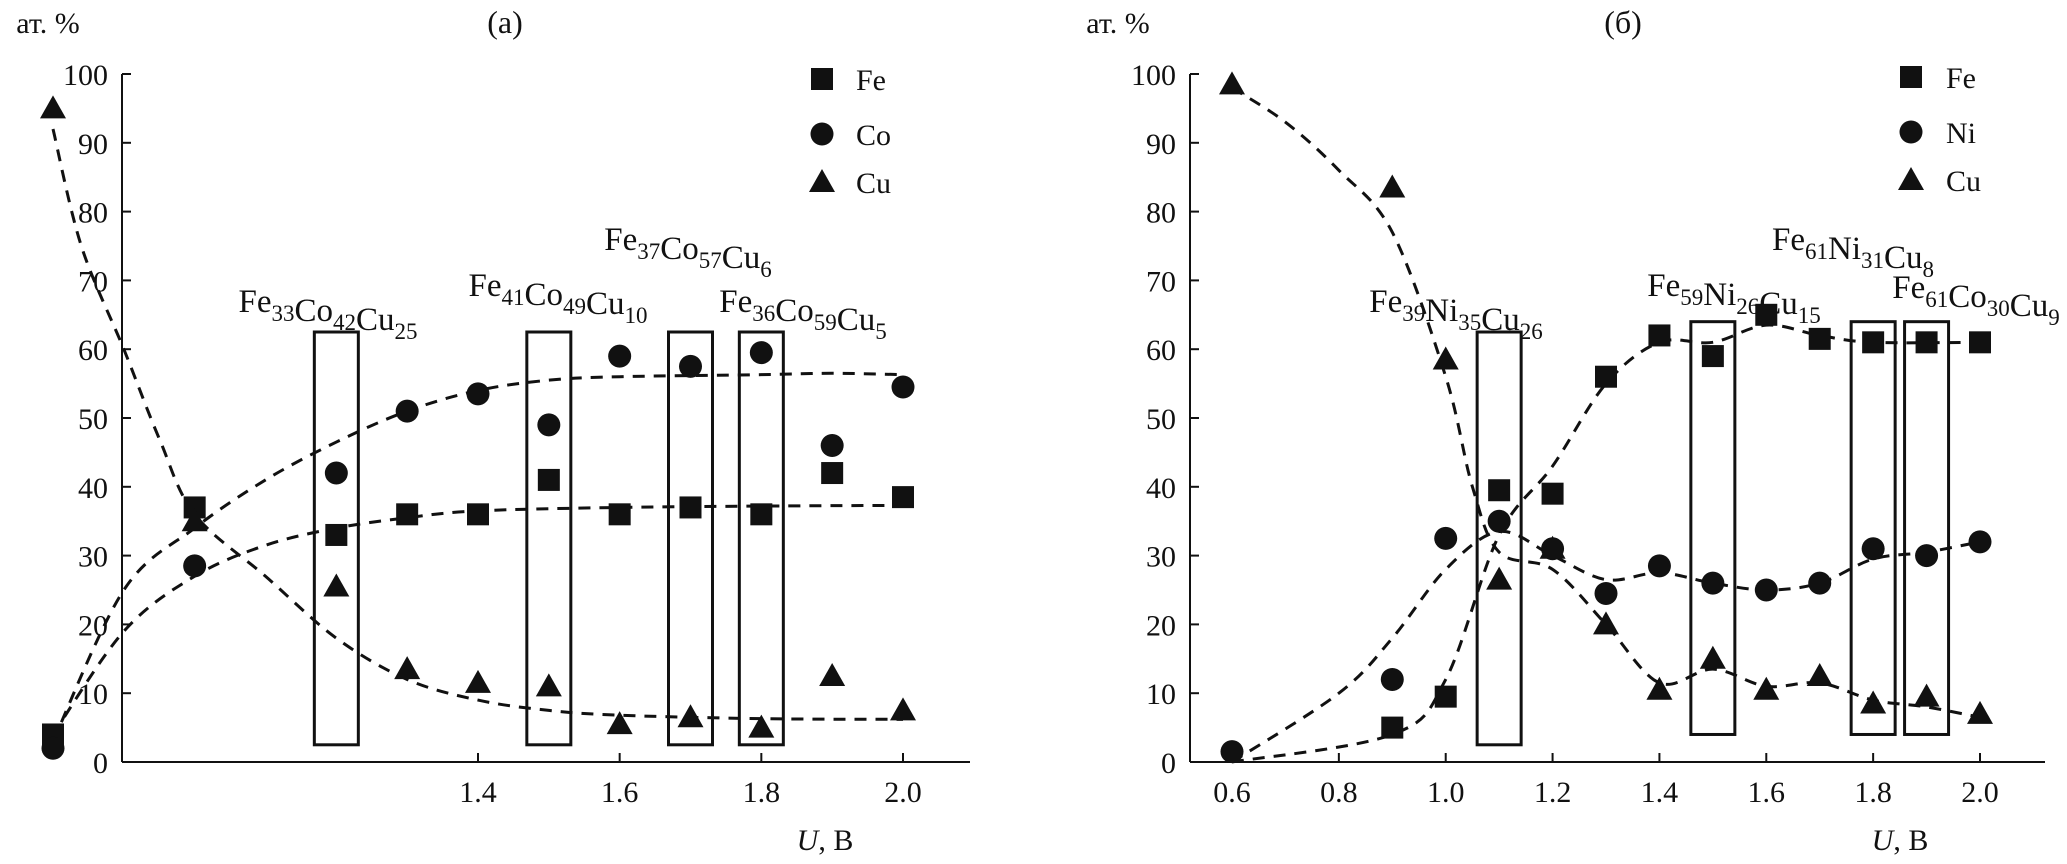 The height and width of the screenshot is (864, 2067). Describe the element at coordinates (1691, 297) in the screenshot. I see `formula-subscript: 59` at that location.